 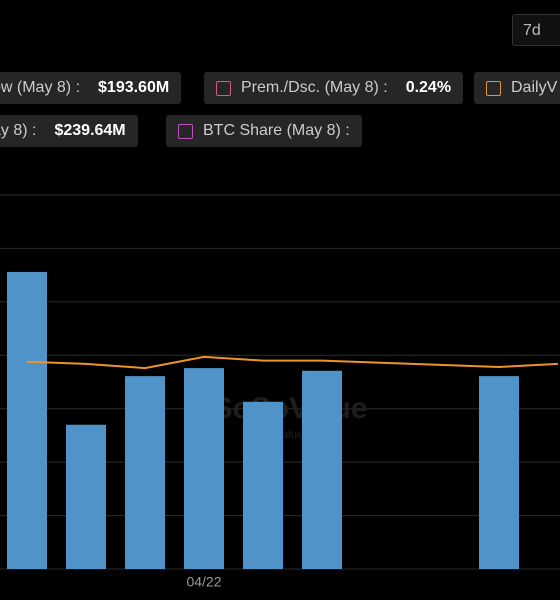 What do you see at coordinates (536, 30) in the screenshot?
I see `range-button: 7d` at bounding box center [536, 30].